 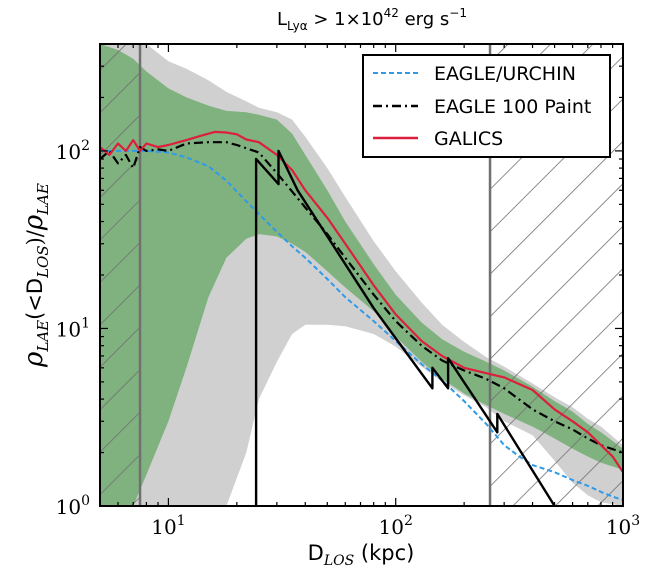 I want to click on x-axis-label: DLOS (kpc), so click(x=361, y=555).